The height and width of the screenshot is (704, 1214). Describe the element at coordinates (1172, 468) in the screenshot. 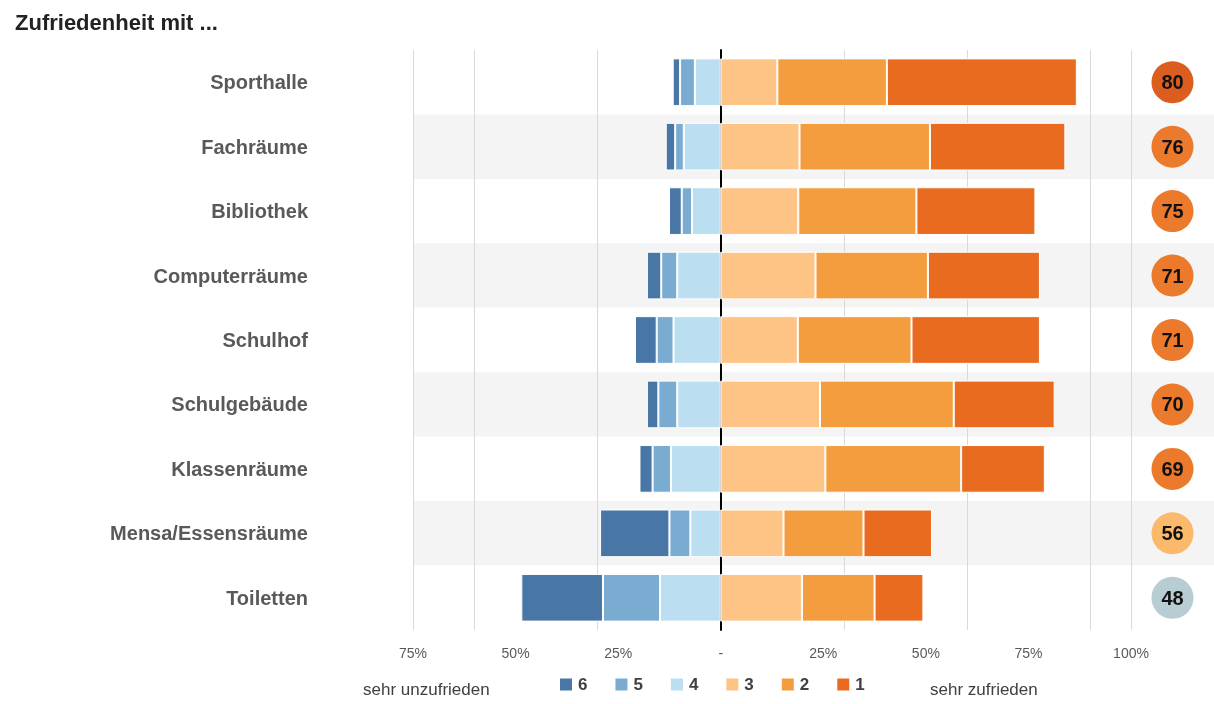

I see `text: 69` at that location.